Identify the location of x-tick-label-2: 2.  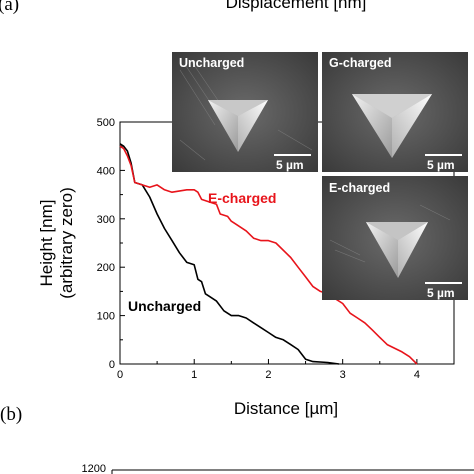
(268, 375).